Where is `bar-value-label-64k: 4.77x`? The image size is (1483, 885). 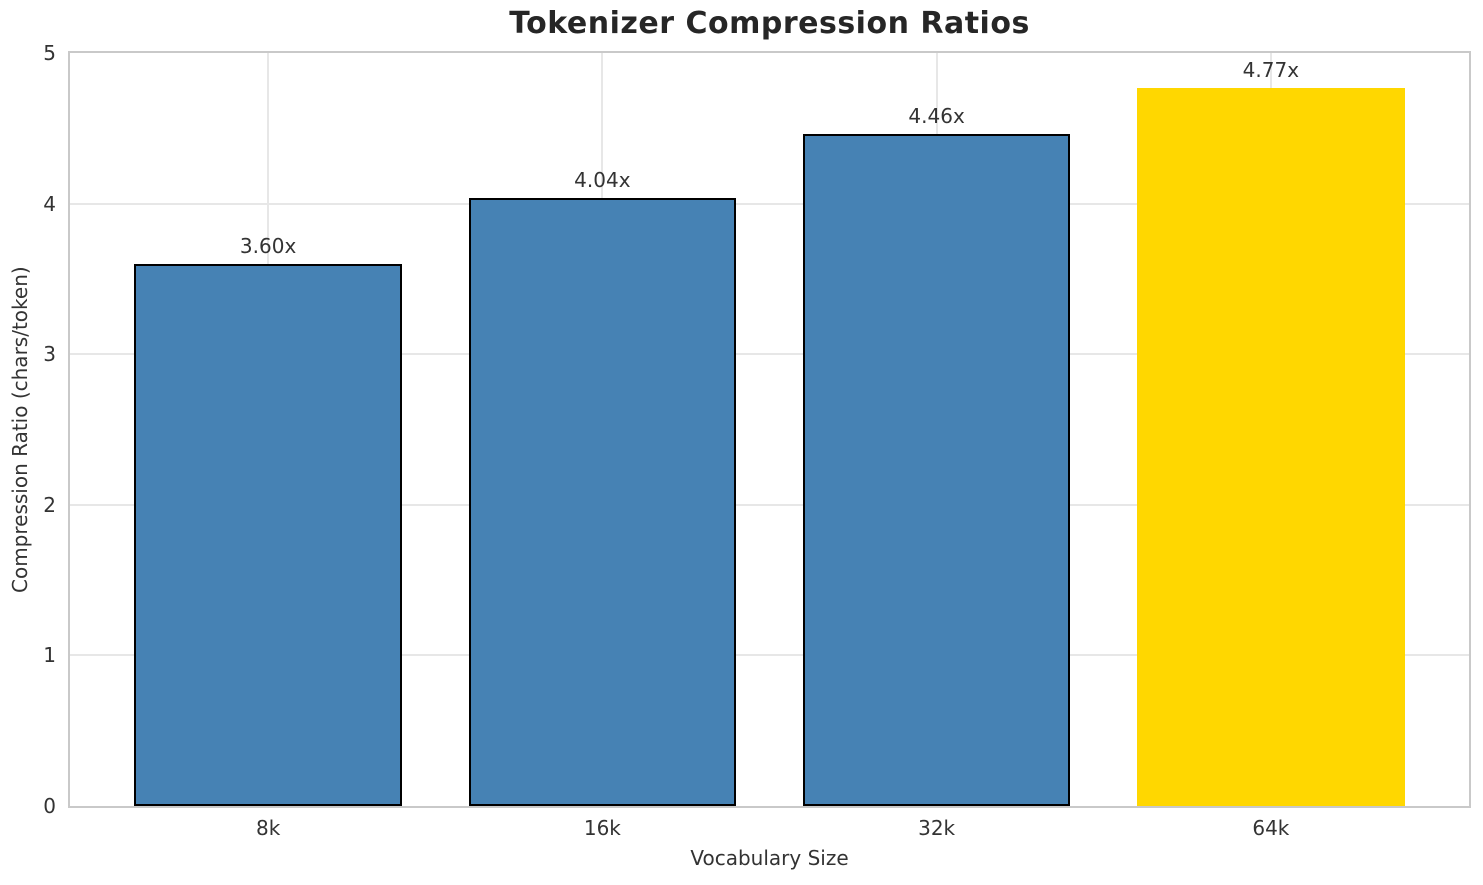
bar-value-label-64k: 4.77x is located at coordinates (1271, 69).